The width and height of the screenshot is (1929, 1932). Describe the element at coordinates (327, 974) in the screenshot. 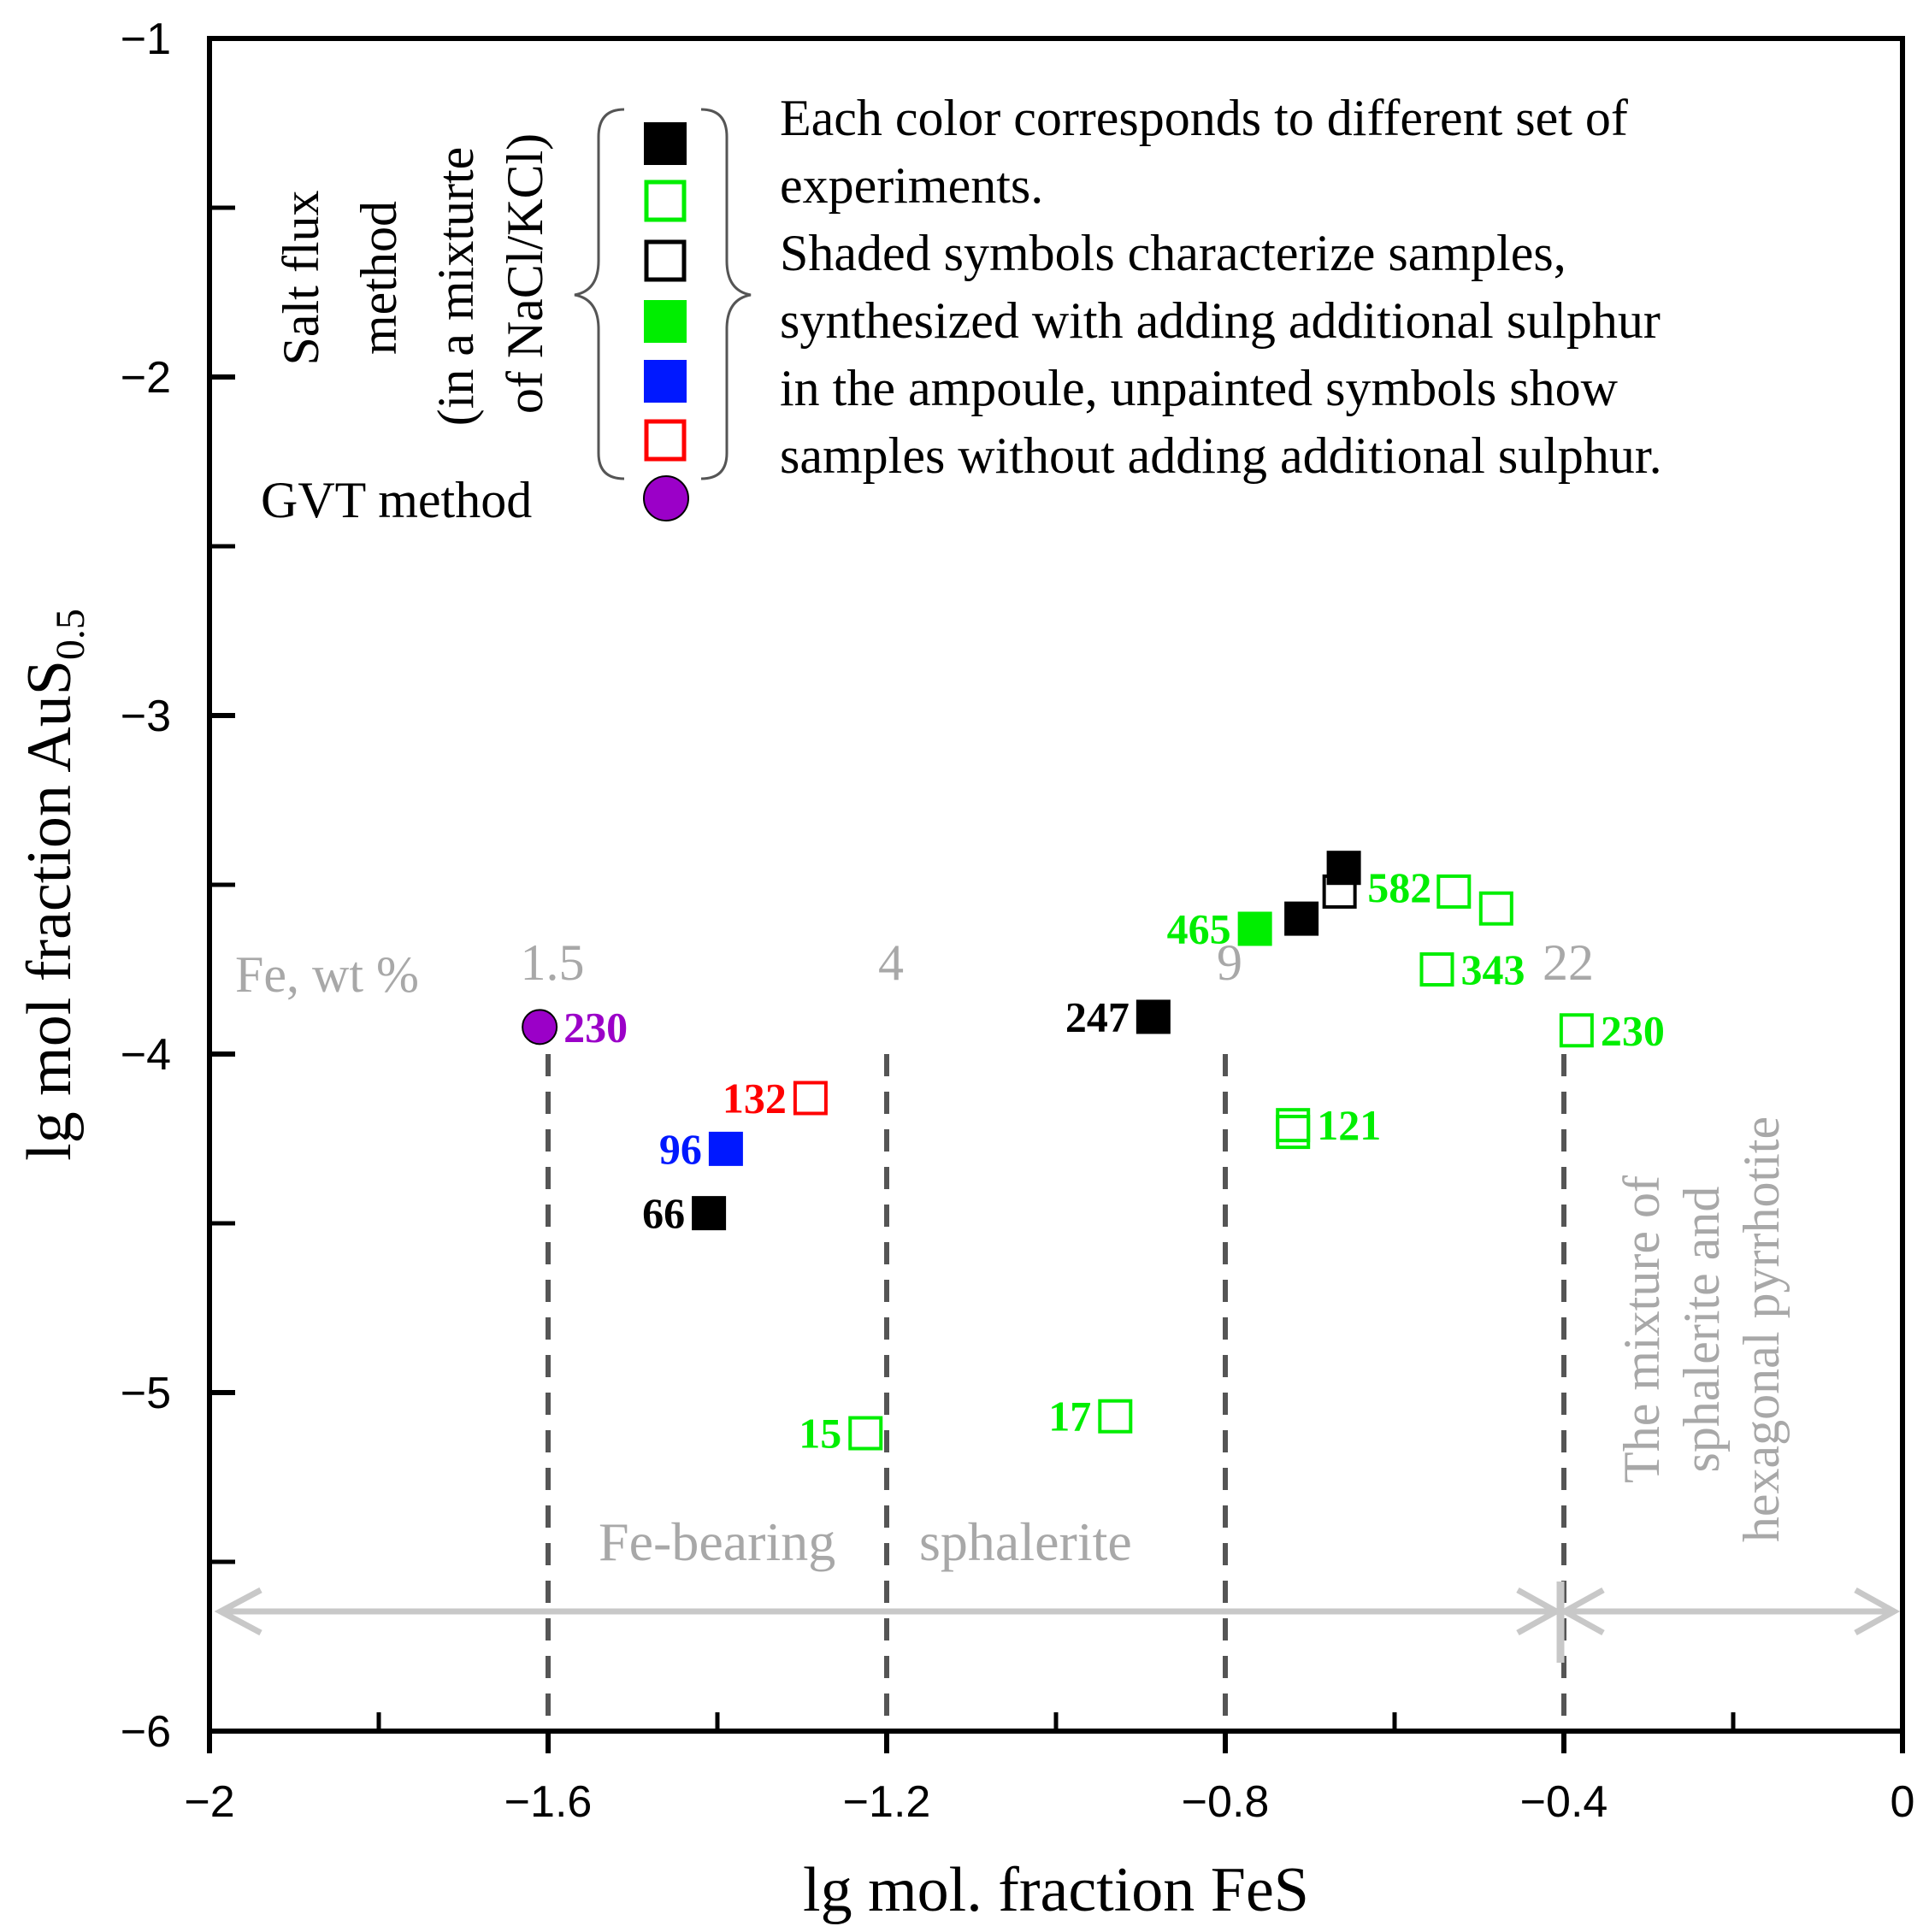

I see `fe-wt-title: Fe, wt %` at that location.